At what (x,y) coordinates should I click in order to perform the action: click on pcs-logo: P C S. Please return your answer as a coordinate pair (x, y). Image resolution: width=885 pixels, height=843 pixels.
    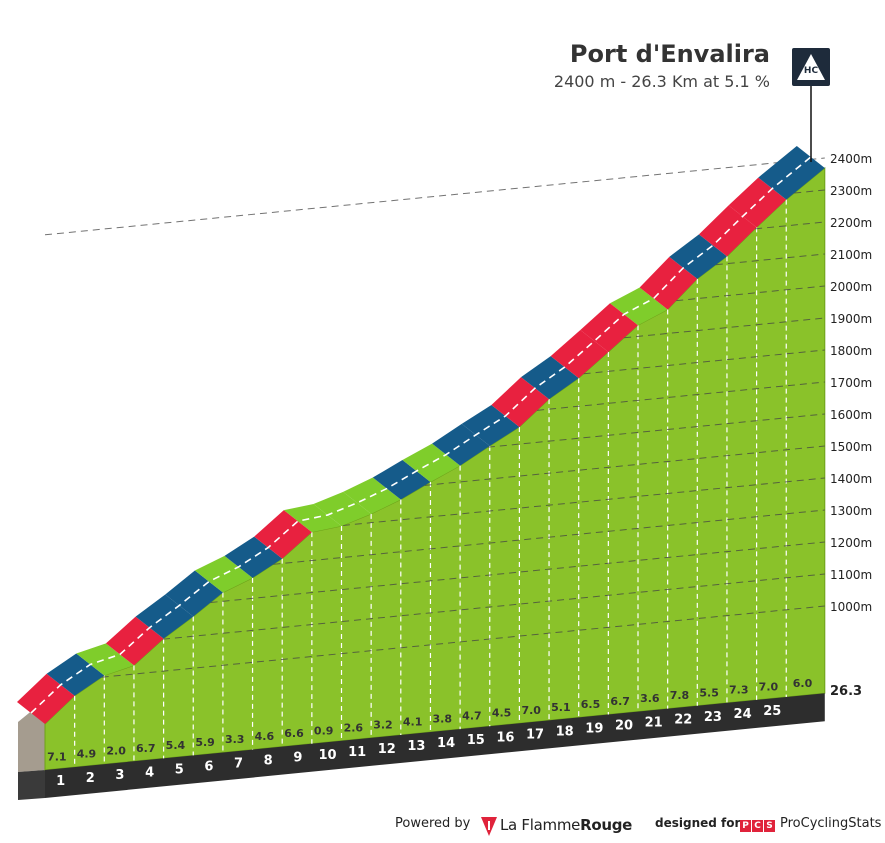
    Looking at the image, I should click on (757, 826).